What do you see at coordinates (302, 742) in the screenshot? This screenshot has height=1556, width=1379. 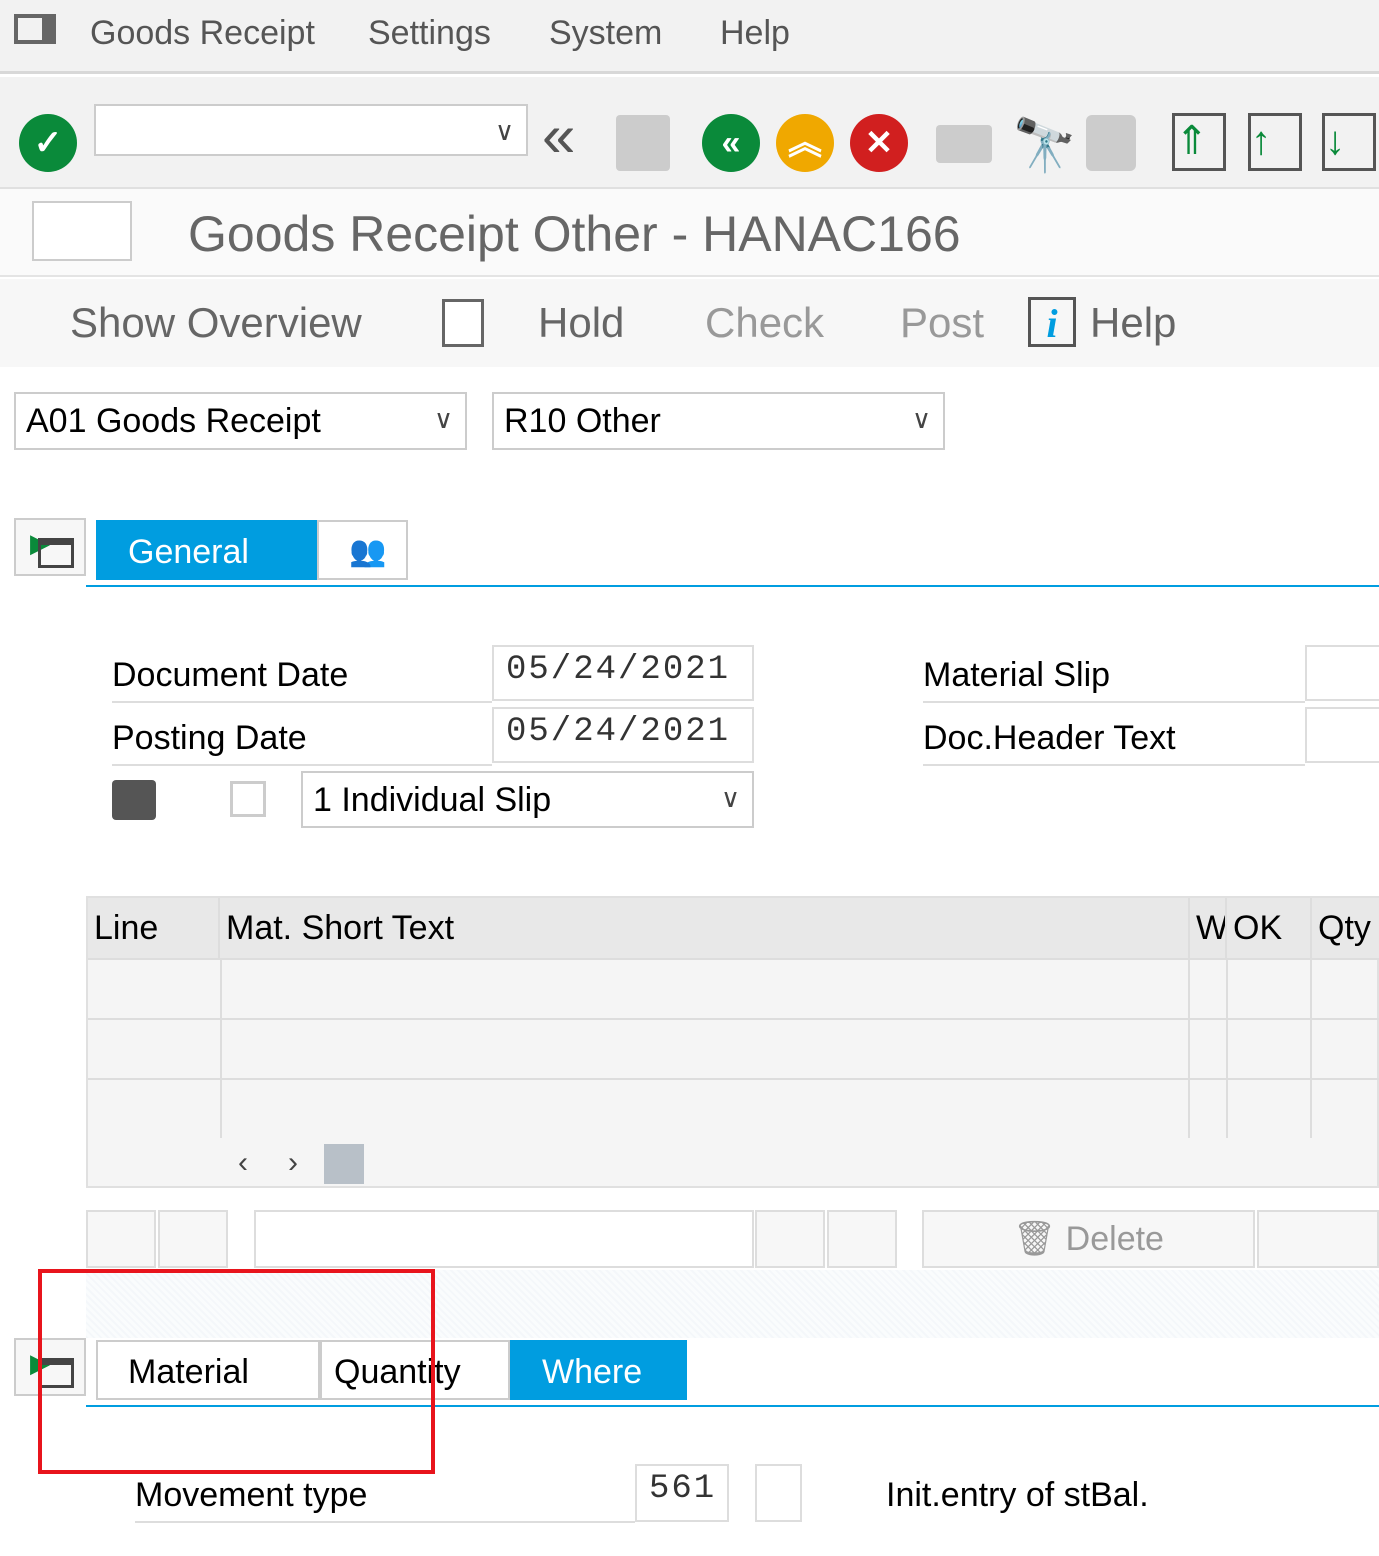 I see `posting-date-label: Posting Date` at bounding box center [302, 742].